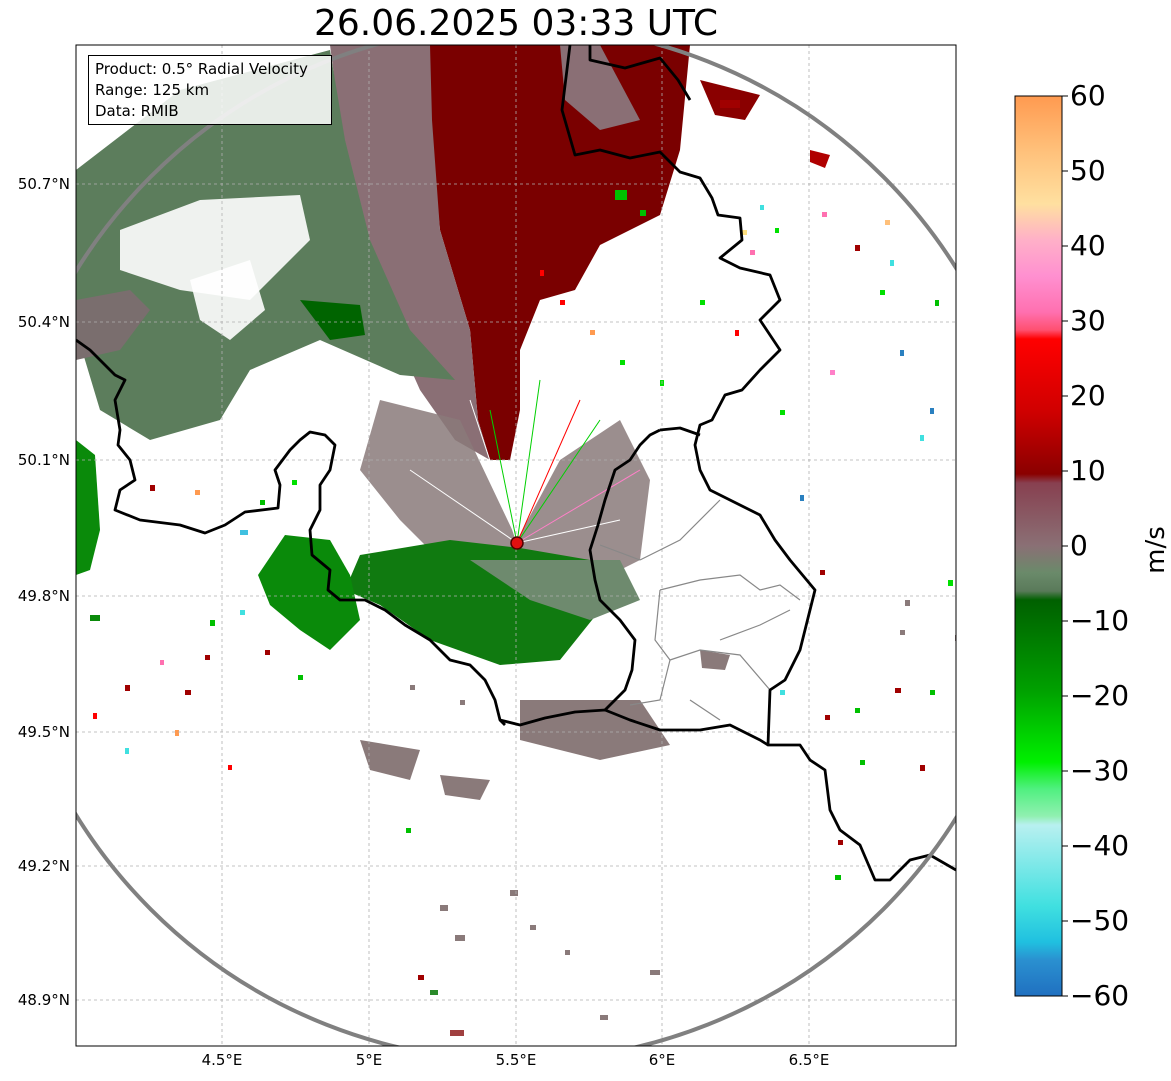  Describe the element at coordinates (662, 1060) in the screenshot. I see `lon-label: 6°E` at that location.